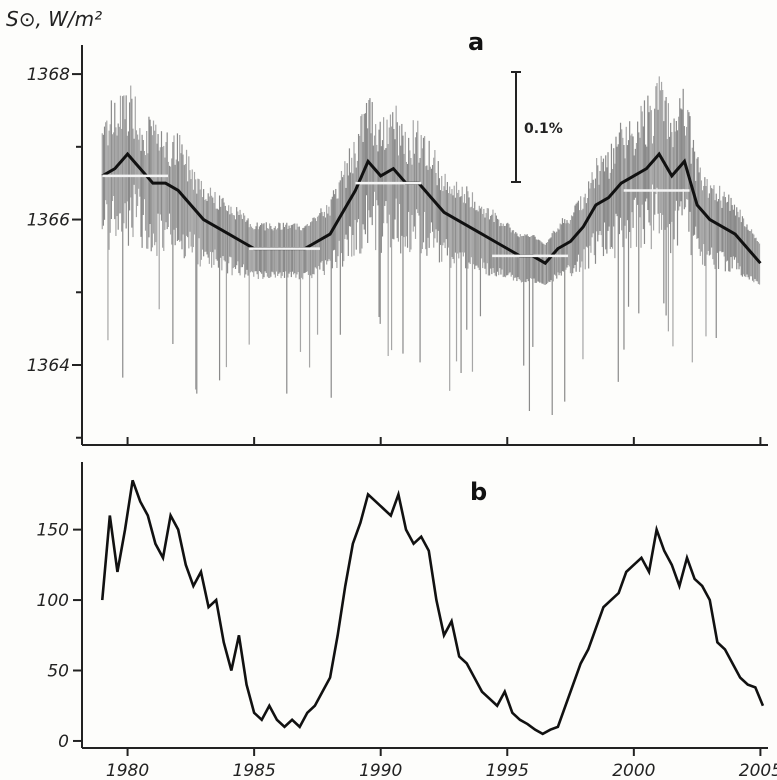  I want to click on panel-b-y-tick-label: 50, so click(58, 672).